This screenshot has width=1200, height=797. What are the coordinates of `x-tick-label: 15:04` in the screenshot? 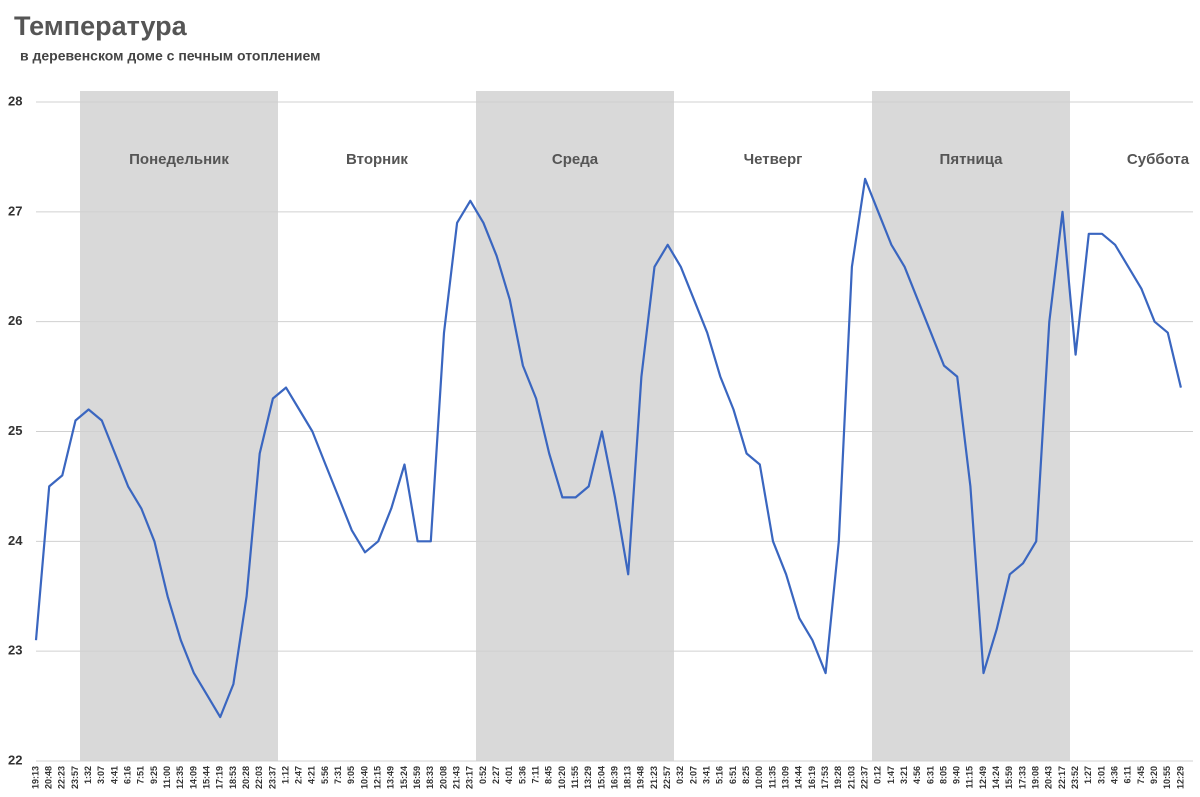 It's located at (601, 777).